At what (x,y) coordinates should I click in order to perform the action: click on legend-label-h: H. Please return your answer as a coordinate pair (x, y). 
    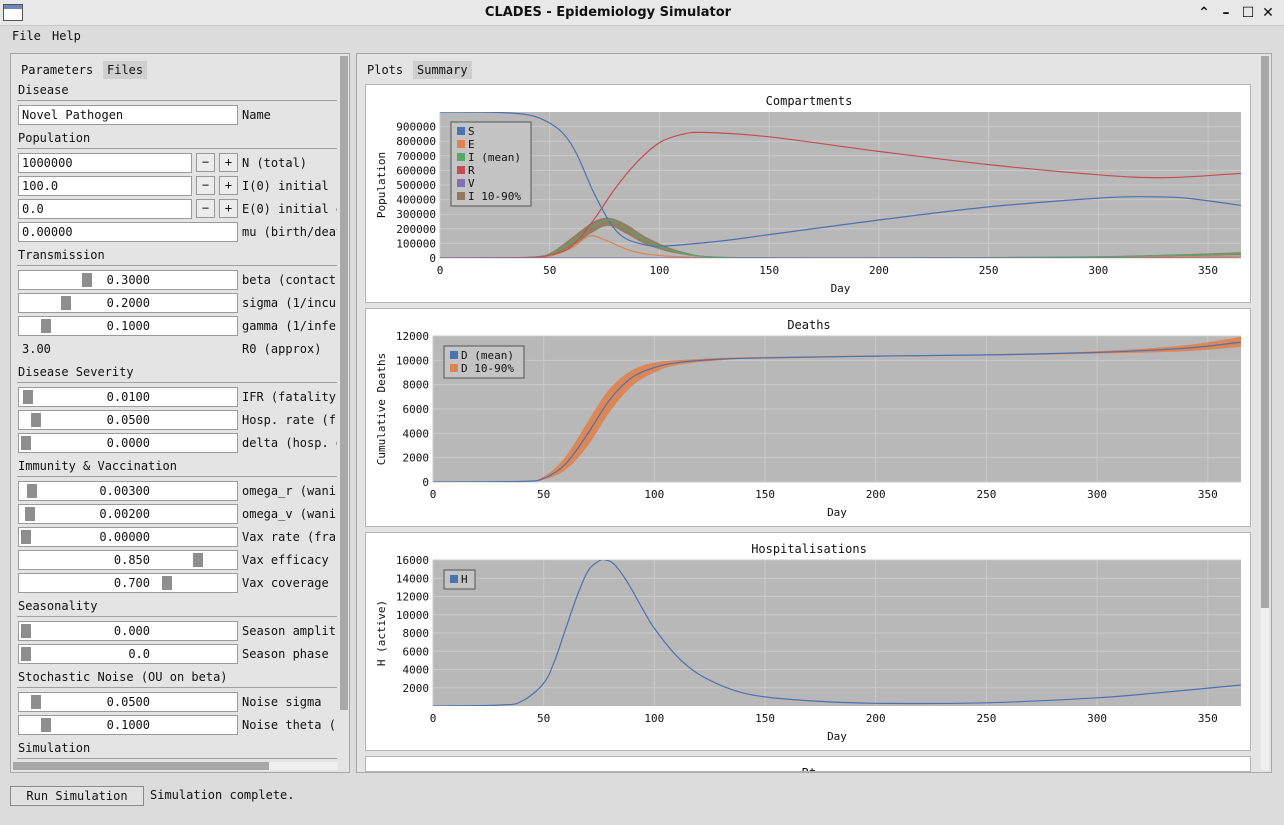
    Looking at the image, I should click on (464, 579).